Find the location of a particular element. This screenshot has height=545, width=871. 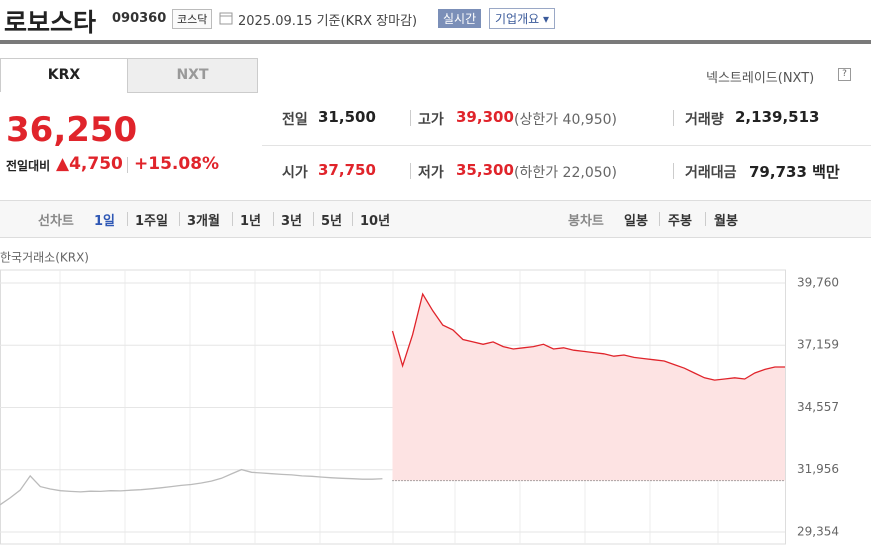

stat-unit: 백만 is located at coordinates (826, 172).